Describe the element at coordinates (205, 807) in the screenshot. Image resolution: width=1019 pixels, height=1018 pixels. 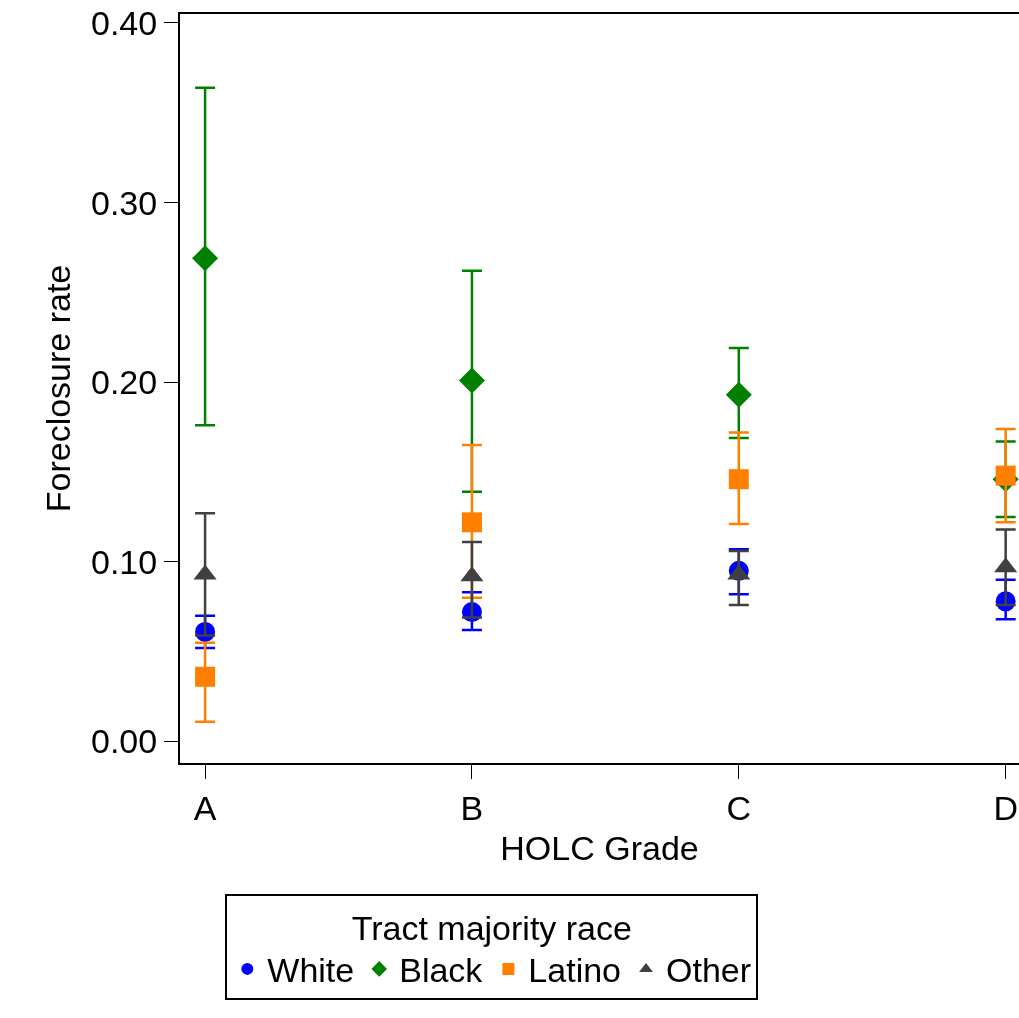
I see `x-tick-label: A` at that location.